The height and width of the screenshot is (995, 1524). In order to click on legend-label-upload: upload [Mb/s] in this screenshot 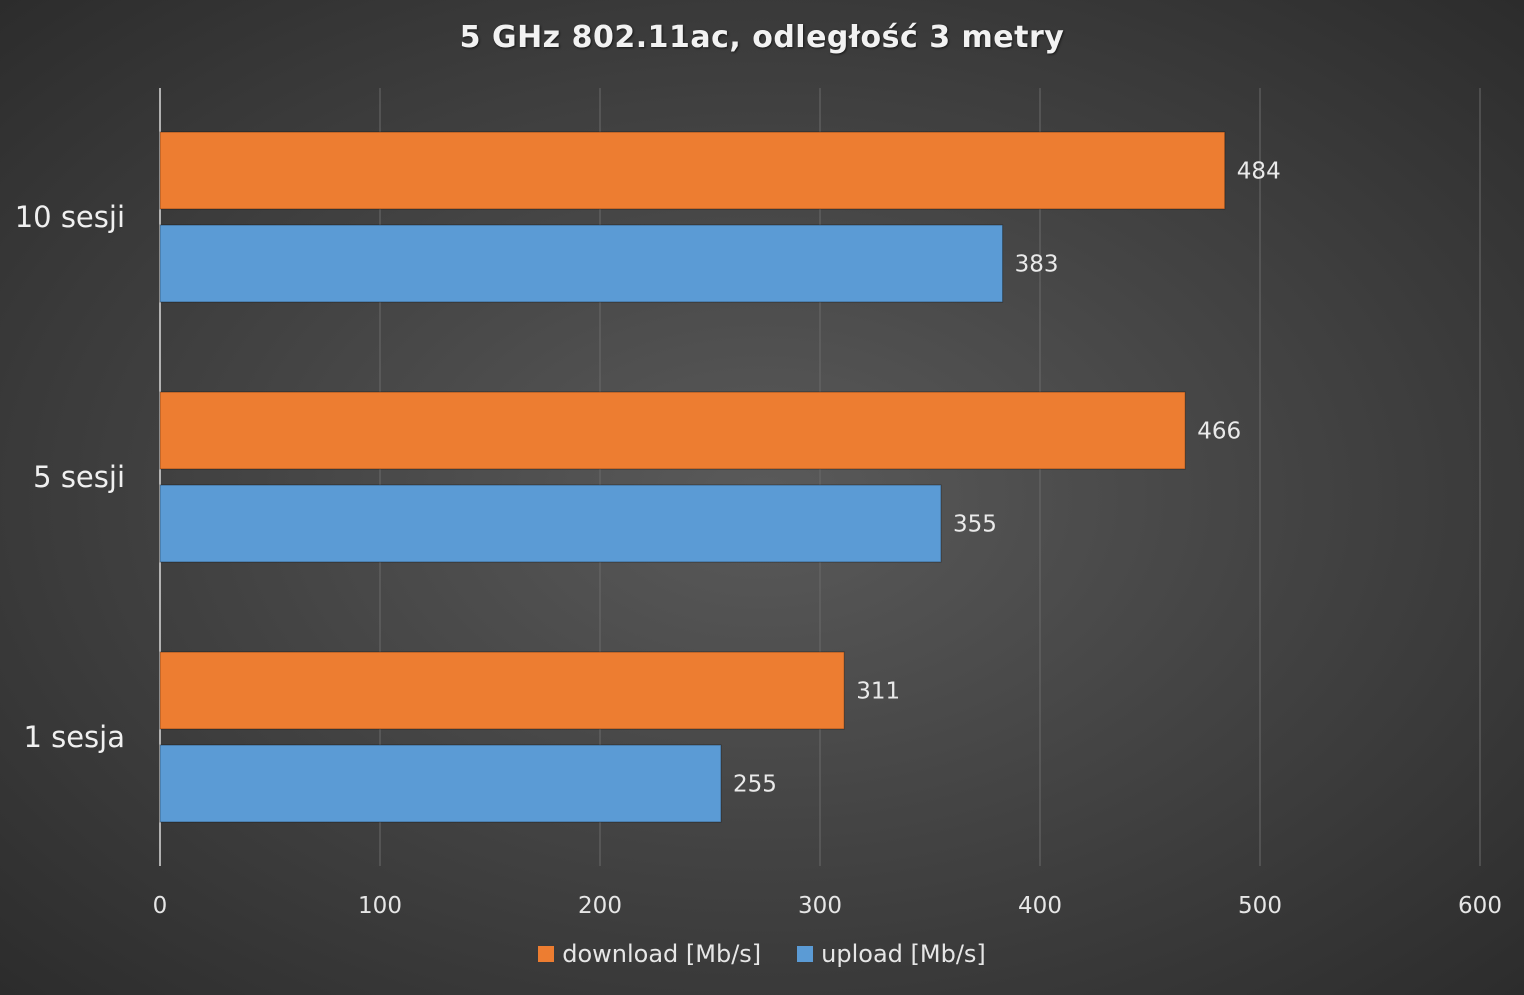, I will do `click(903, 954)`.